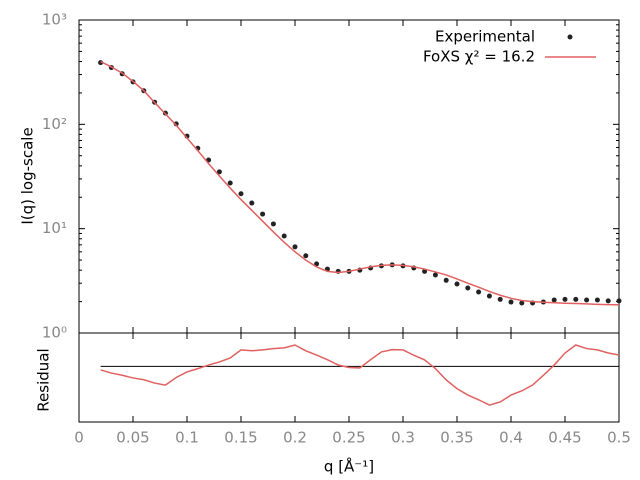 This screenshot has height=480, width=640. I want to click on x-tick-label: 0.35, so click(456, 438).